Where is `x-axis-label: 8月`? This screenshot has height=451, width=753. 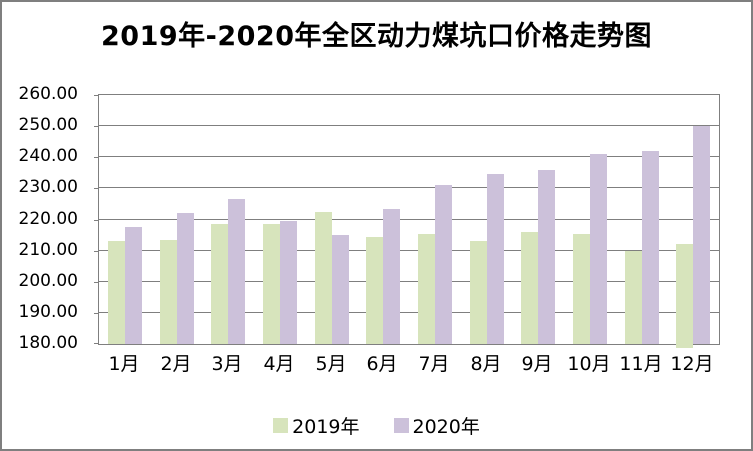 x-axis-label: 8月 is located at coordinates (486, 364).